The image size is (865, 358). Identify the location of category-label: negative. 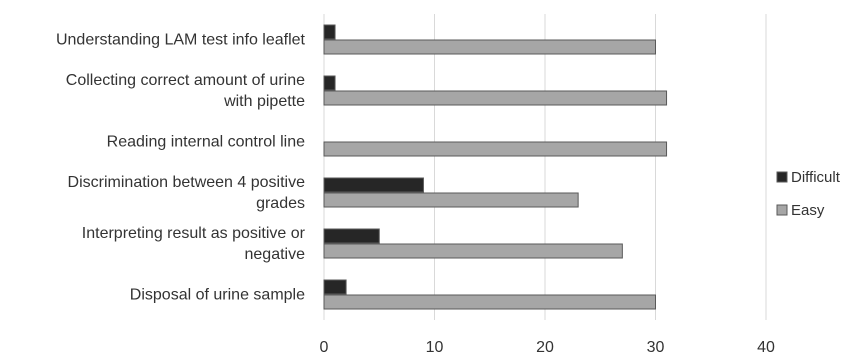
(275, 254).